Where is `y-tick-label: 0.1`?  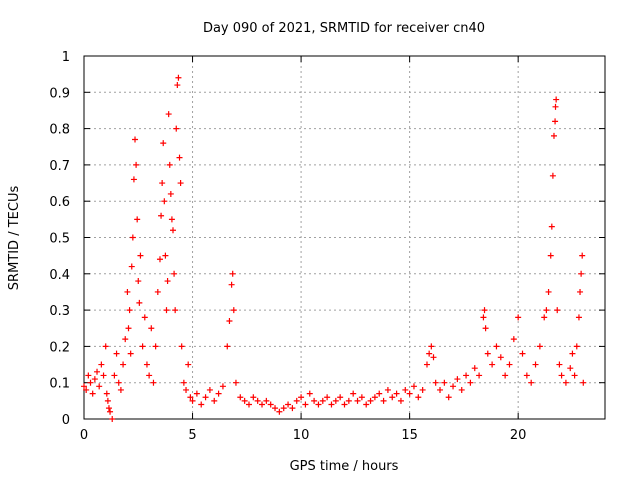
y-tick-label: 0.1 is located at coordinates (59, 384).